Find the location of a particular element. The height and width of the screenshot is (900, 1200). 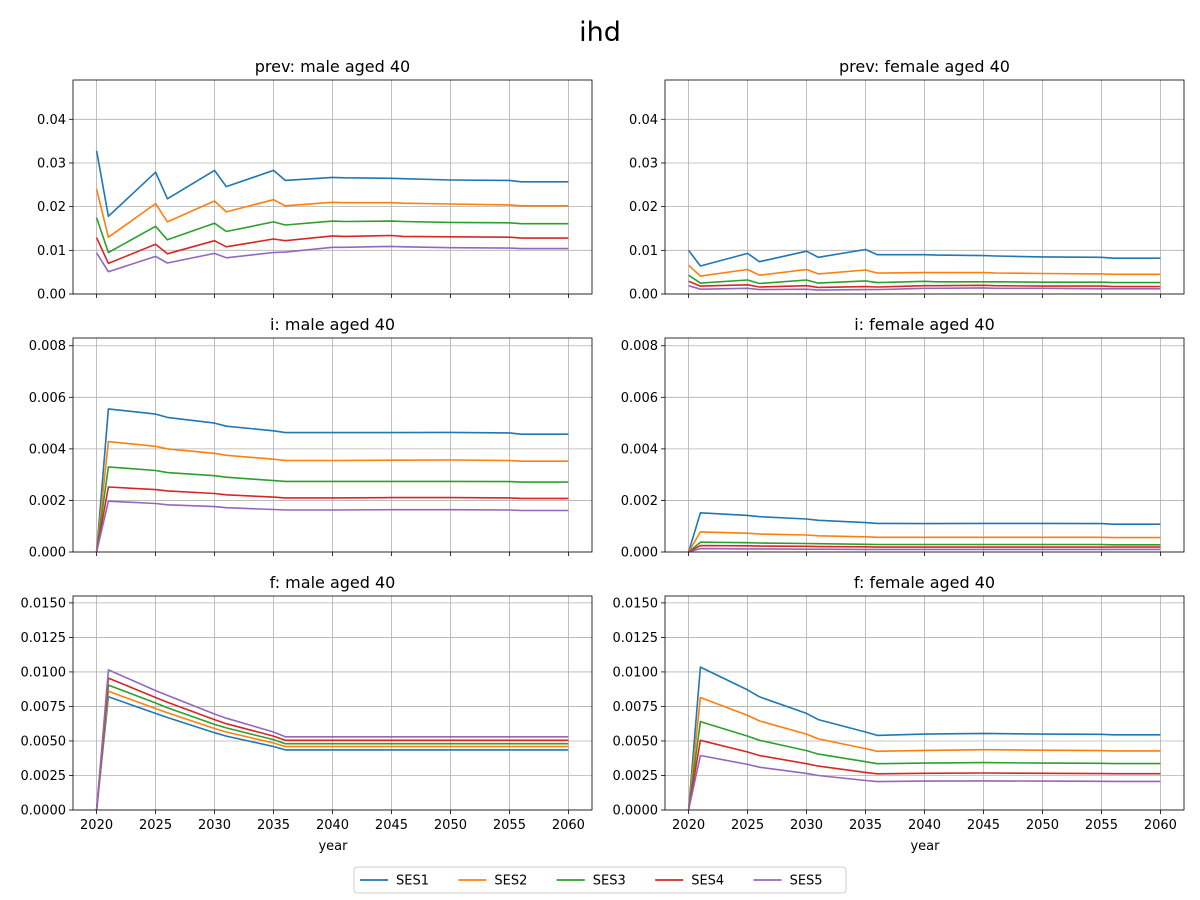

subplot-title: f: female aged 40 is located at coordinates (924, 582).